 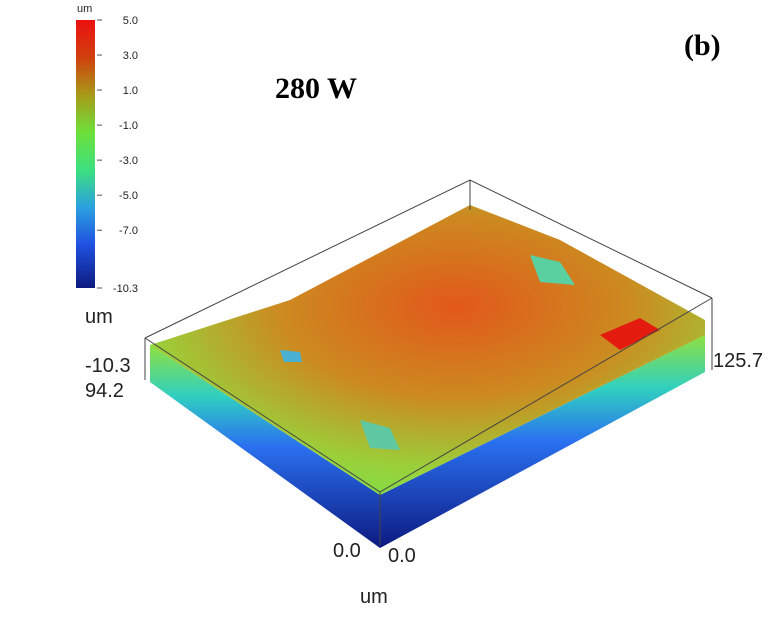 I want to click on colorbar-tick-label: -5.0, so click(x=128, y=196).